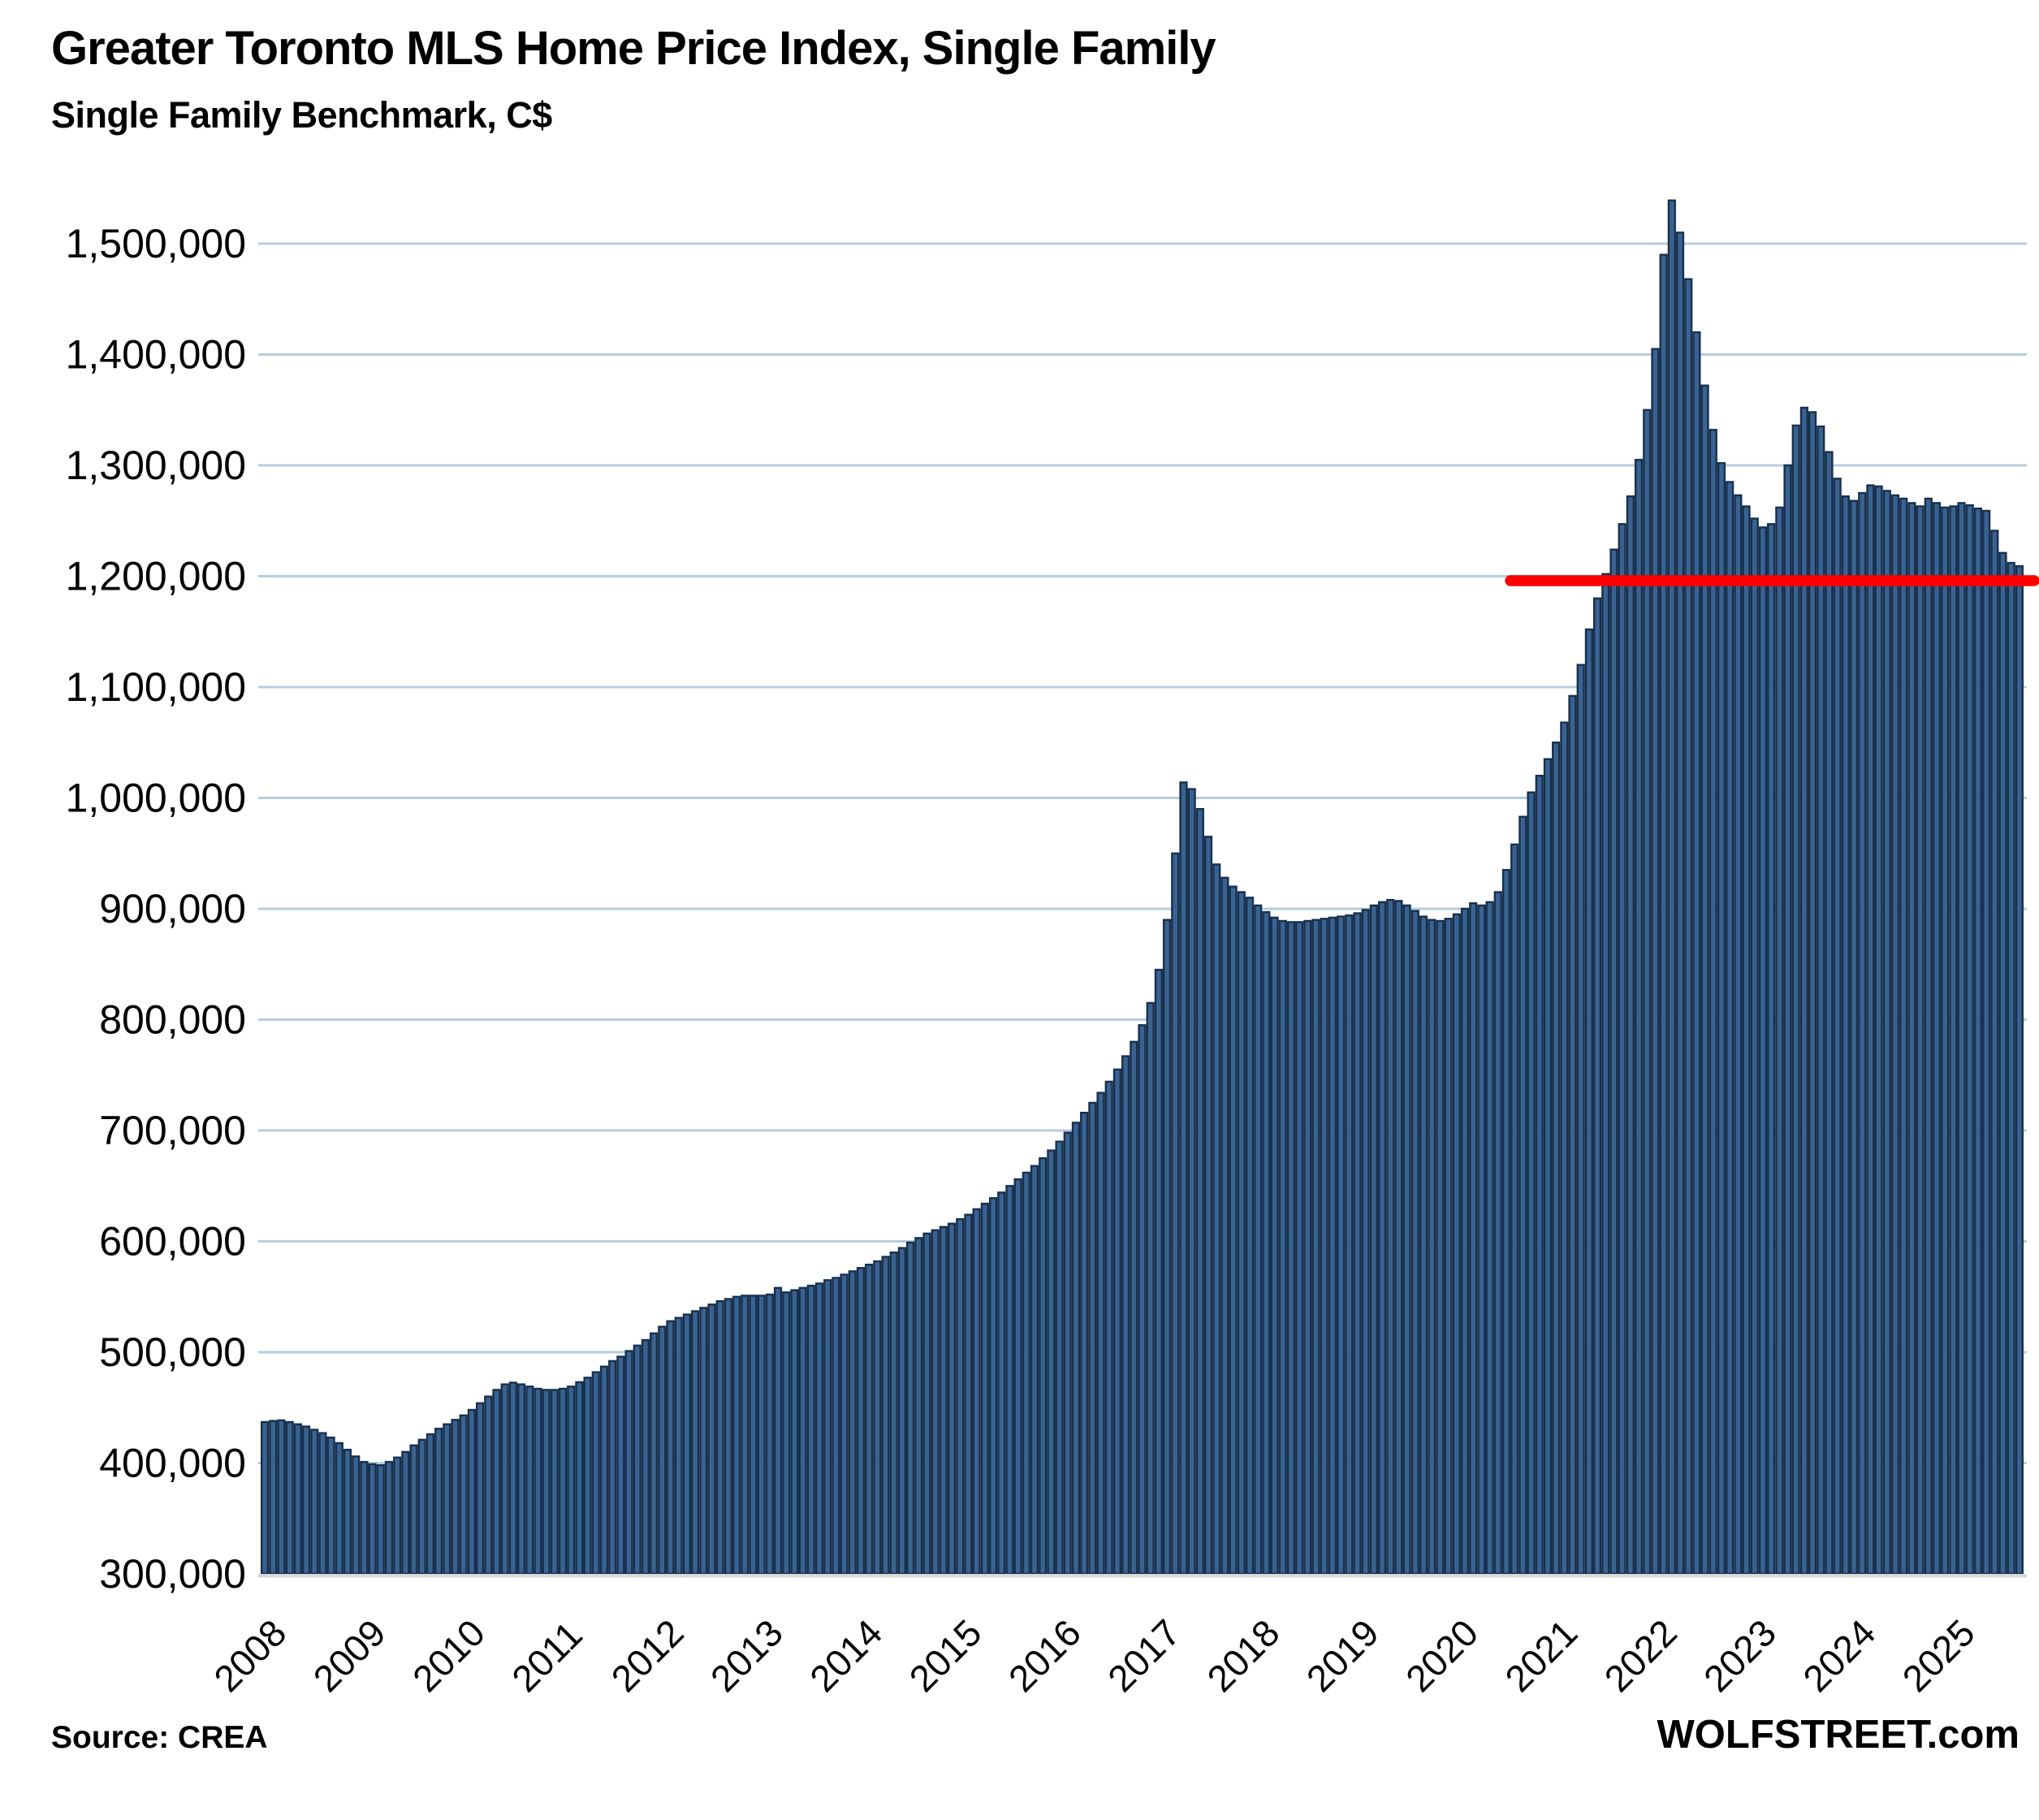  I want to click on x-tick-2008: 2008, so click(249, 1656).